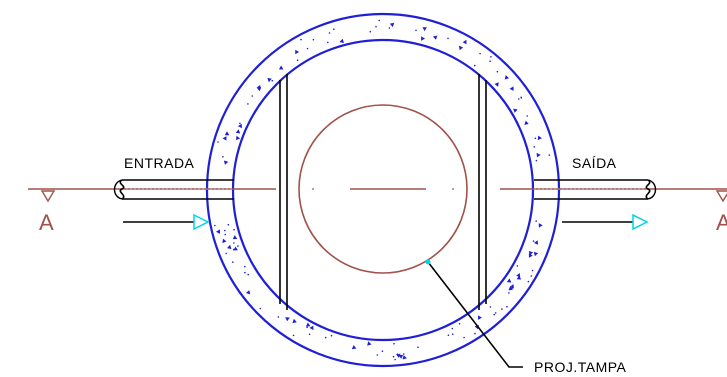 Image resolution: width=727 pixels, height=377 pixels. I want to click on outlet-label: SAÍDA, so click(594, 163).